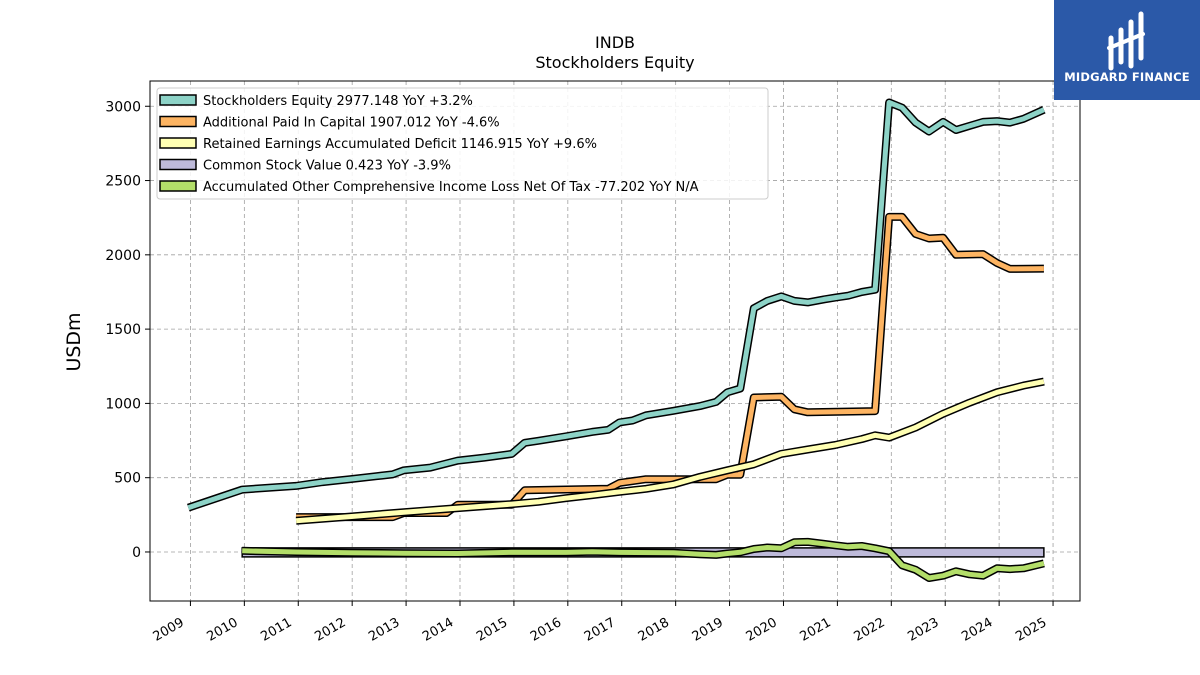 The image size is (1200, 675). What do you see at coordinates (1127, 77) in the screenshot?
I see `brand-name: MIDGARD FINANCE` at bounding box center [1127, 77].